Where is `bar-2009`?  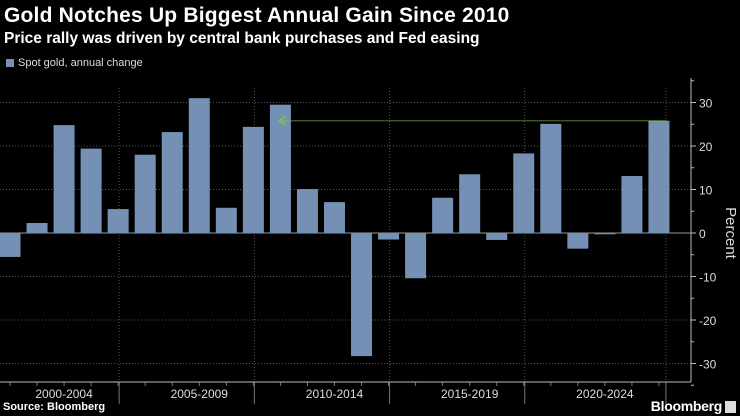
bar-2009 is located at coordinates (253, 179).